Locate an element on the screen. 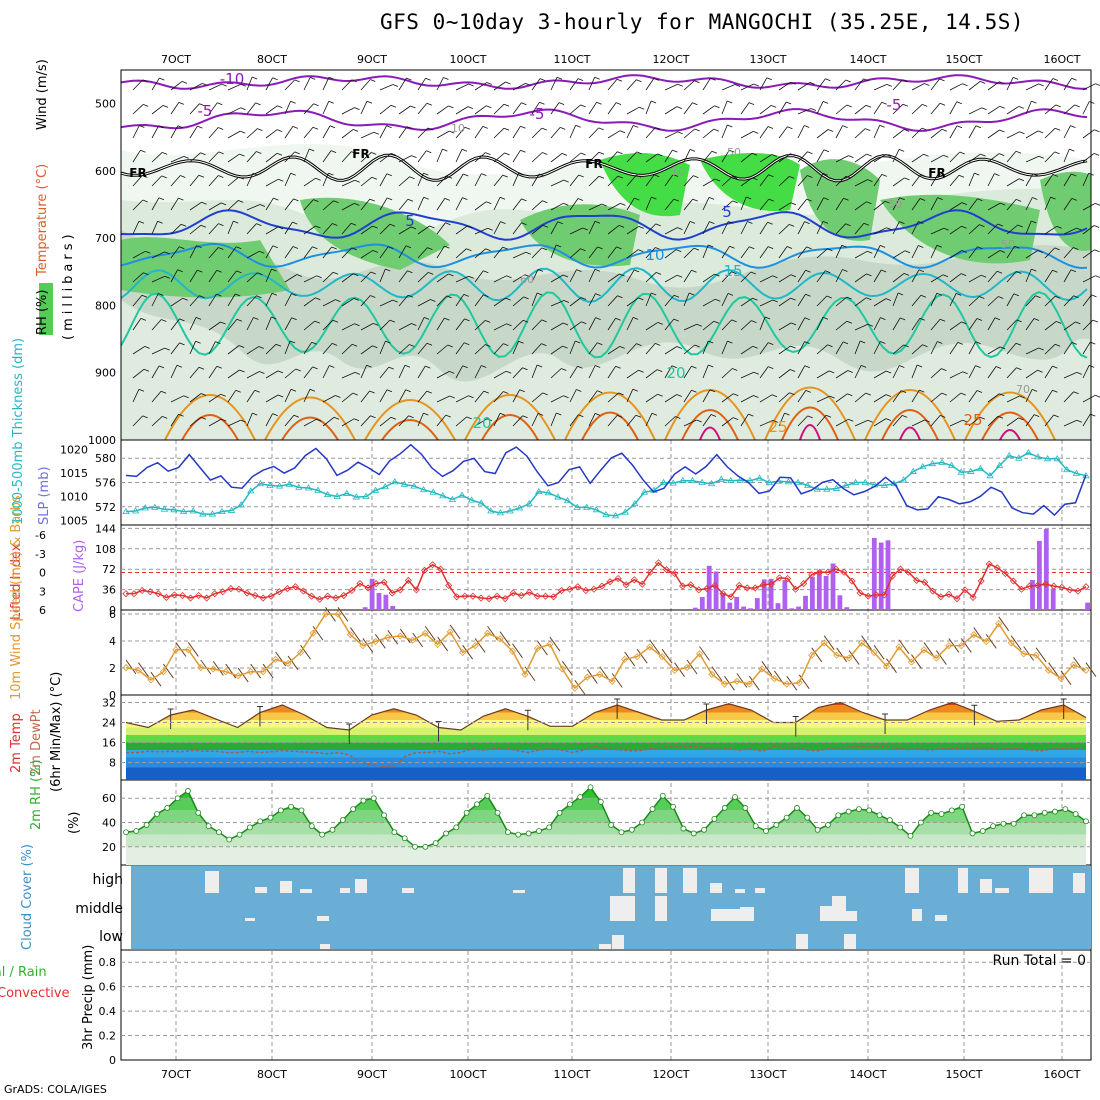 Image resolution: width=1100 pixels, height=1100 pixels. temp-line is located at coordinates (606, 716).